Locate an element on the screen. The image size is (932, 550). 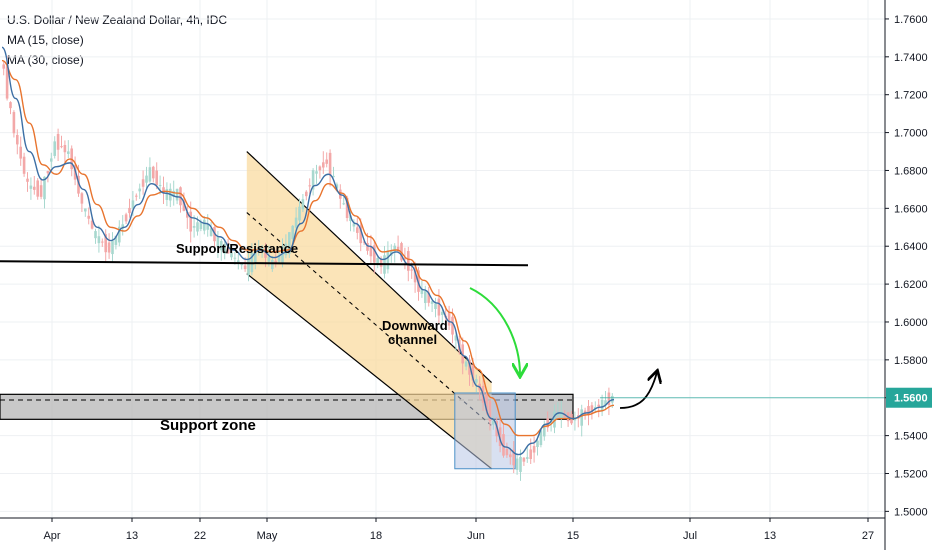
channel-label-line1: Downward is located at coordinates (415, 325).